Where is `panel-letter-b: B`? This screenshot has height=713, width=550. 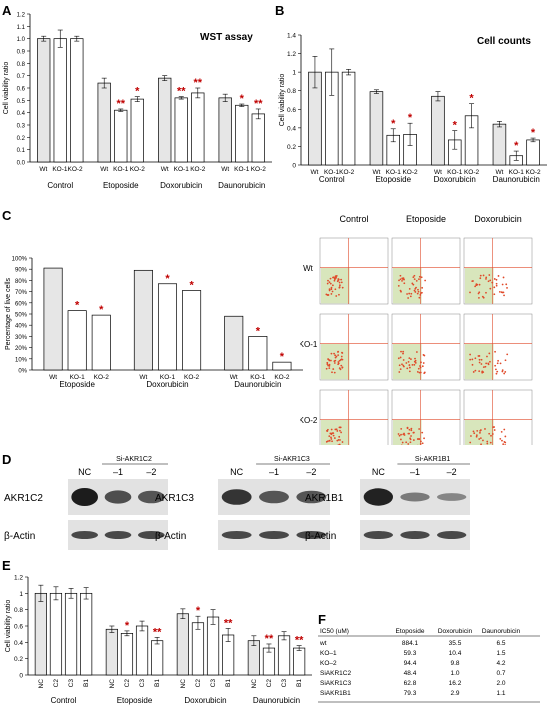
panel-letter-b: B is located at coordinates (280, 10).